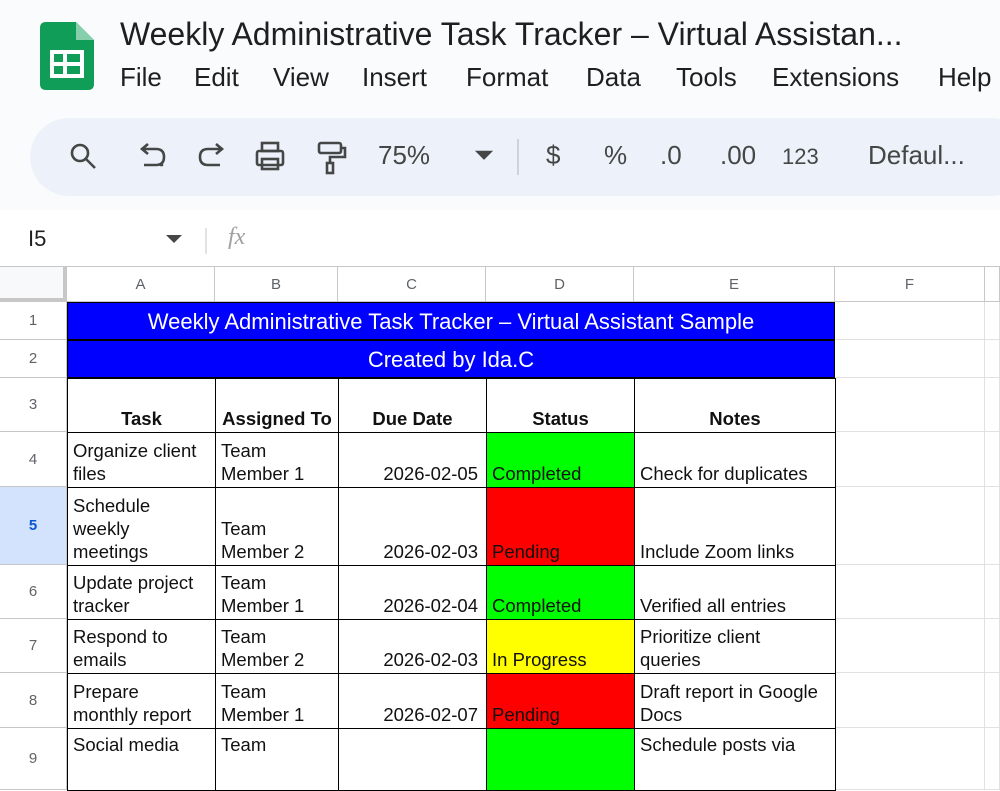 This screenshot has width=1000, height=791. Describe the element at coordinates (141, 460) in the screenshot. I see `cell: Organize client files` at that location.